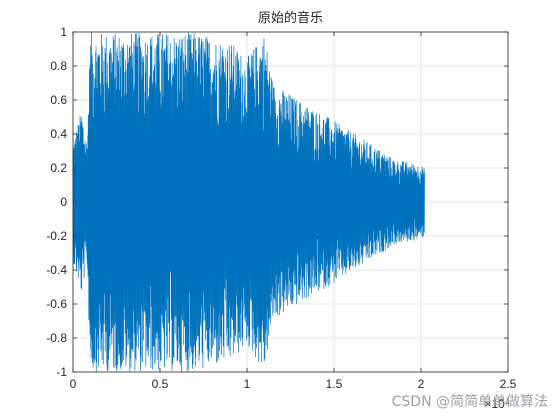 Image resolution: width=560 pixels, height=420 pixels. Describe the element at coordinates (58, 168) in the screenshot. I see `y-tick-label: 0.2` at that location.